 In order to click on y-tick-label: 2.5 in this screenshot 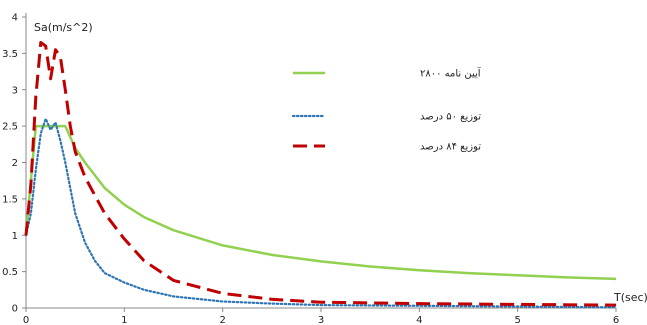, I will do `click(10, 127)`.